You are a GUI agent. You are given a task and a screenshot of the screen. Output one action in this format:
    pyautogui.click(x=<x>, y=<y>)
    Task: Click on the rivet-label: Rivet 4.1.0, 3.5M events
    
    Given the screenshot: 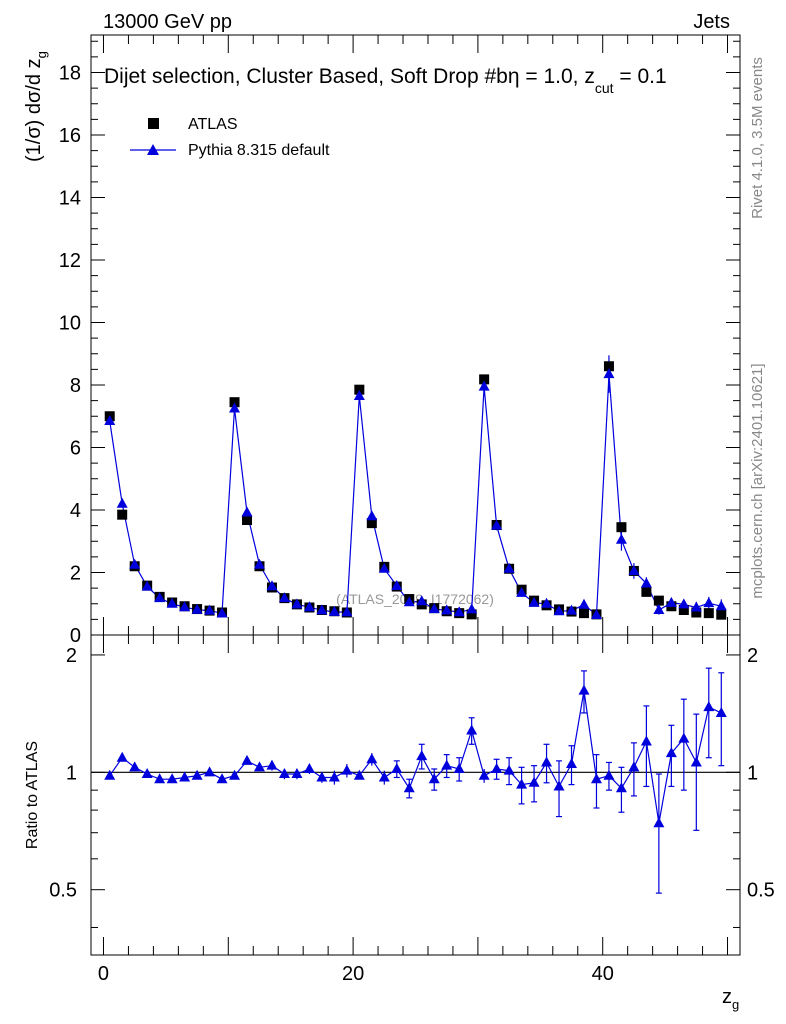 What is the action you would take?
    pyautogui.click(x=757, y=138)
    